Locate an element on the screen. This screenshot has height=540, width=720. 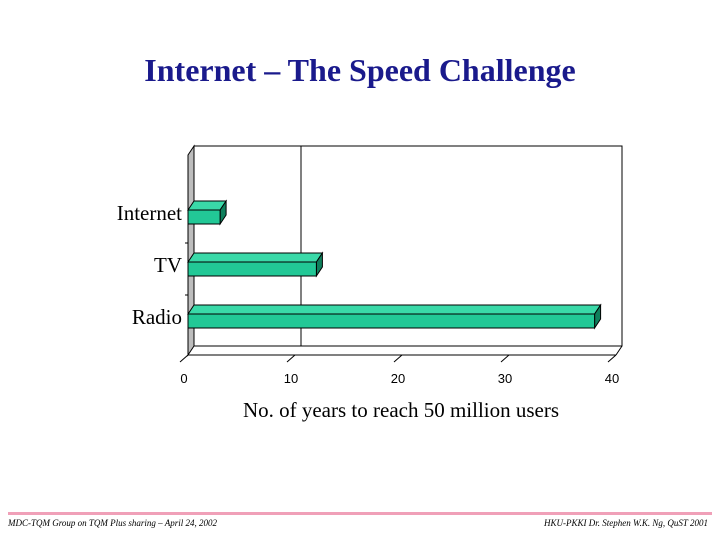
slide-title: Internet – The Speed Challenge is located at coordinates (360, 70).